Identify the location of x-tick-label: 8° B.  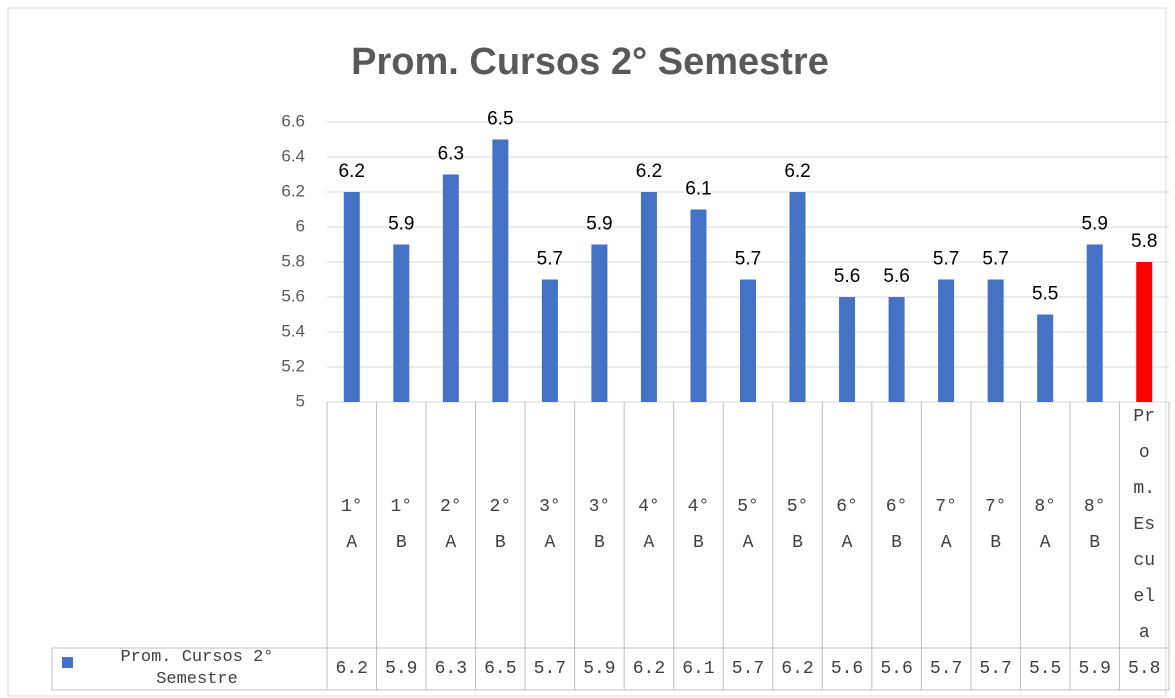
(1094, 525).